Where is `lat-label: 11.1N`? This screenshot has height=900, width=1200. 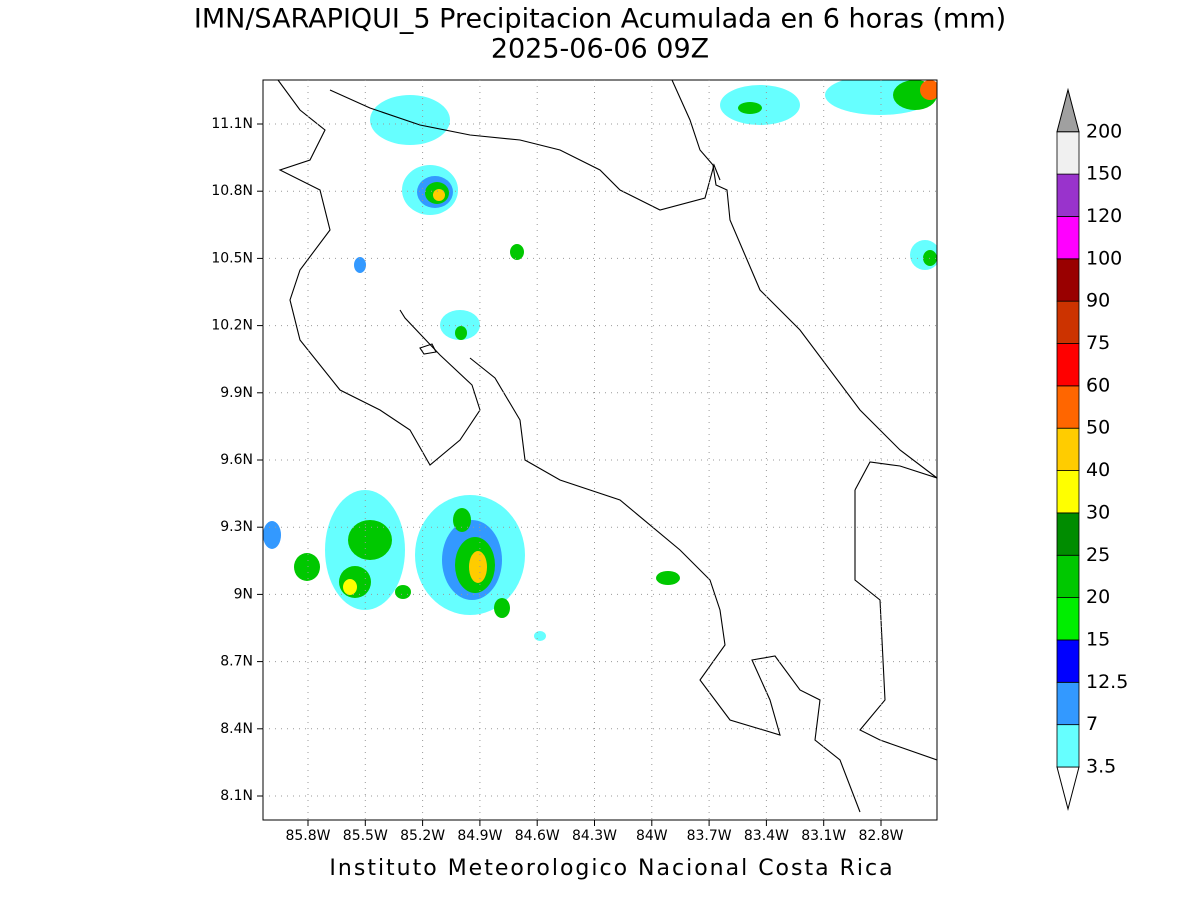
lat-label: 11.1N is located at coordinates (232, 124).